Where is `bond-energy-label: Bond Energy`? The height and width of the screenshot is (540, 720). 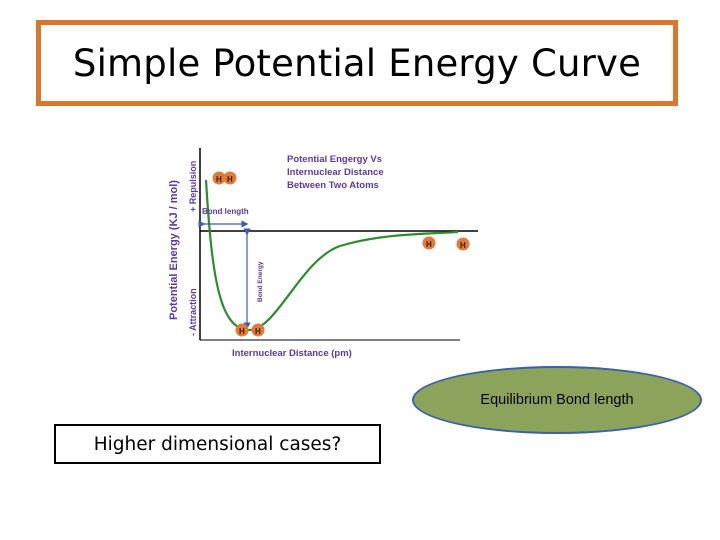 bond-energy-label: Bond Energy is located at coordinates (260, 281).